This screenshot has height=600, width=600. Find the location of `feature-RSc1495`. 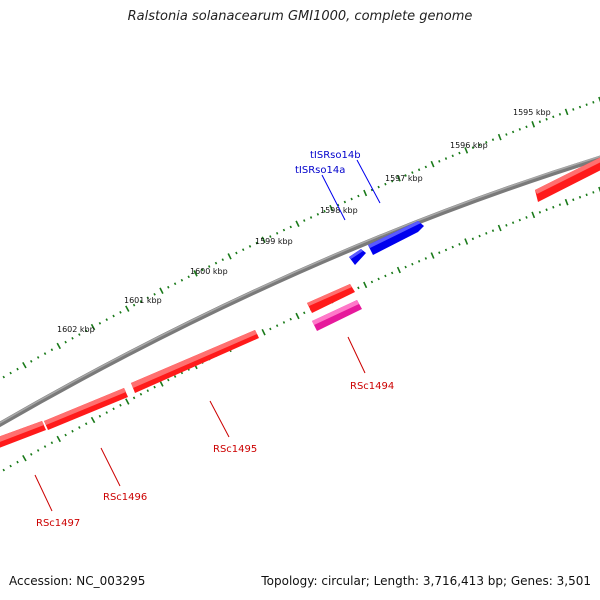

feature-RSc1495 is located at coordinates (195, 361).